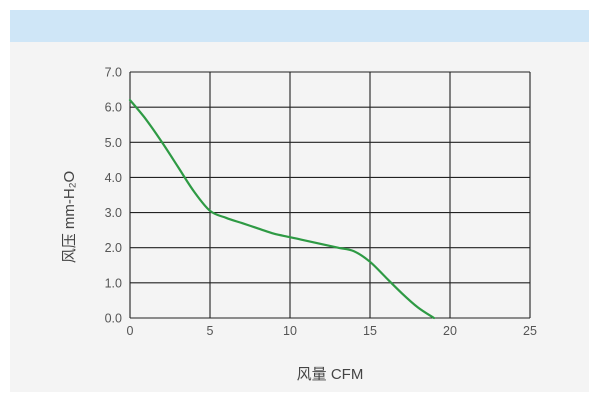 The image size is (599, 398). Describe the element at coordinates (113, 283) in the screenshot. I see `y-tick-label: 1.0` at that location.